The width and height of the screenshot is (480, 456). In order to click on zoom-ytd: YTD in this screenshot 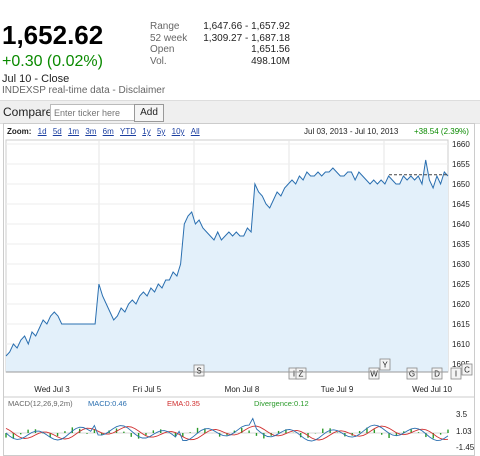, I will do `click(128, 131)`.